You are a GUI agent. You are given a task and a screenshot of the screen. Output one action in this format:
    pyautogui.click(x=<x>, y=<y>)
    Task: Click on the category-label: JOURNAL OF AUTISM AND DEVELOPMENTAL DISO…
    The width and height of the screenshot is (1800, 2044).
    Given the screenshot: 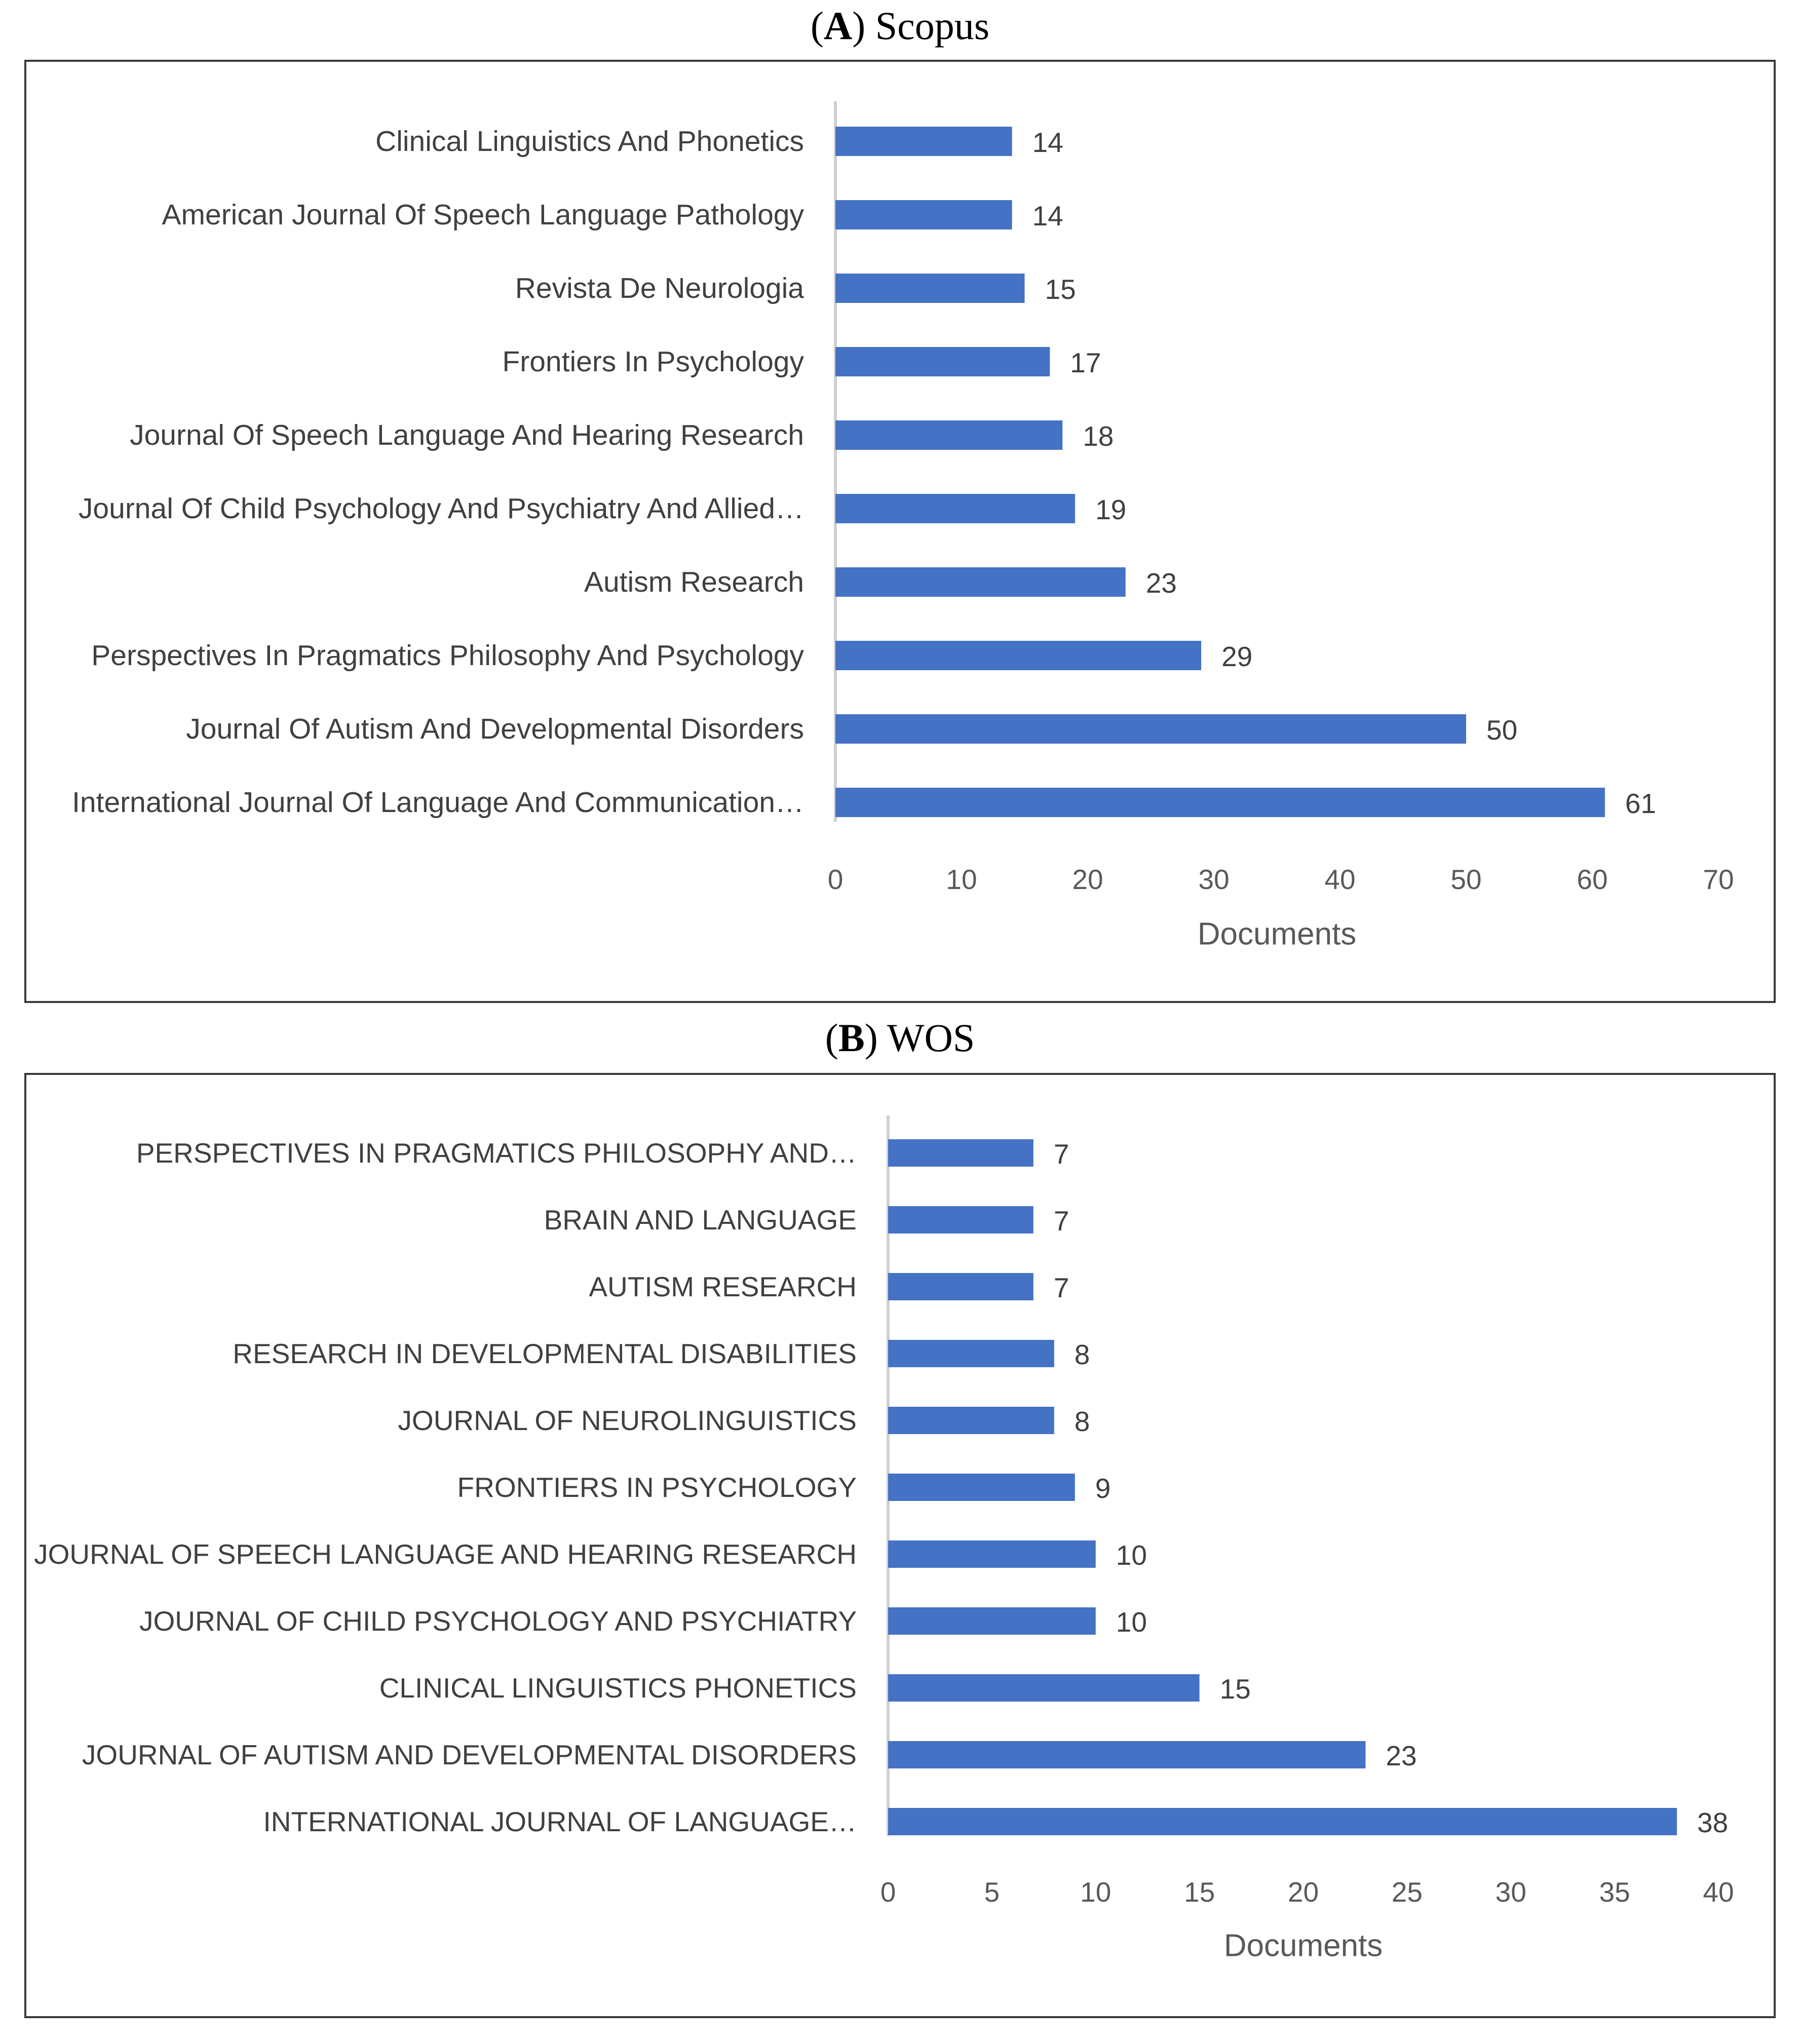 What is the action you would take?
    pyautogui.click(x=469, y=1754)
    